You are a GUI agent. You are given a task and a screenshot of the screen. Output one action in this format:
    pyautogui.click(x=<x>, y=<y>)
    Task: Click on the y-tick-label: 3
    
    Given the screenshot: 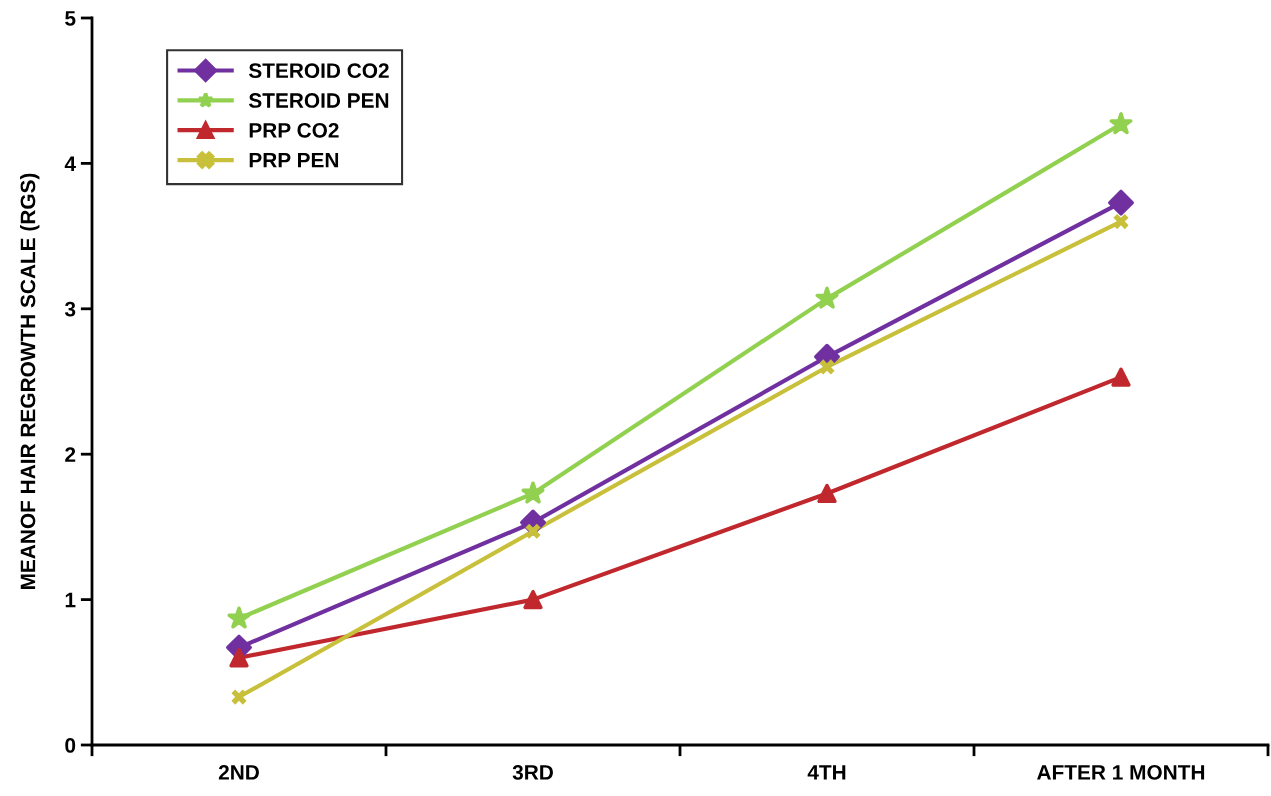 What is the action you would take?
    pyautogui.click(x=70, y=309)
    